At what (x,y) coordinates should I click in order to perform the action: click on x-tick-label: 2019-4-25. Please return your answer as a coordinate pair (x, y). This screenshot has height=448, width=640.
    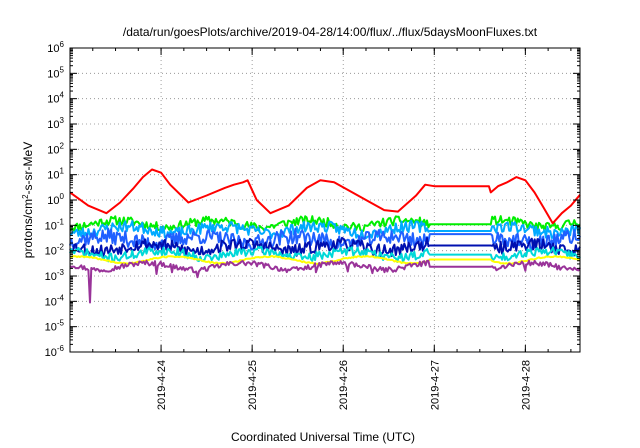
    Looking at the image, I should click on (253, 385).